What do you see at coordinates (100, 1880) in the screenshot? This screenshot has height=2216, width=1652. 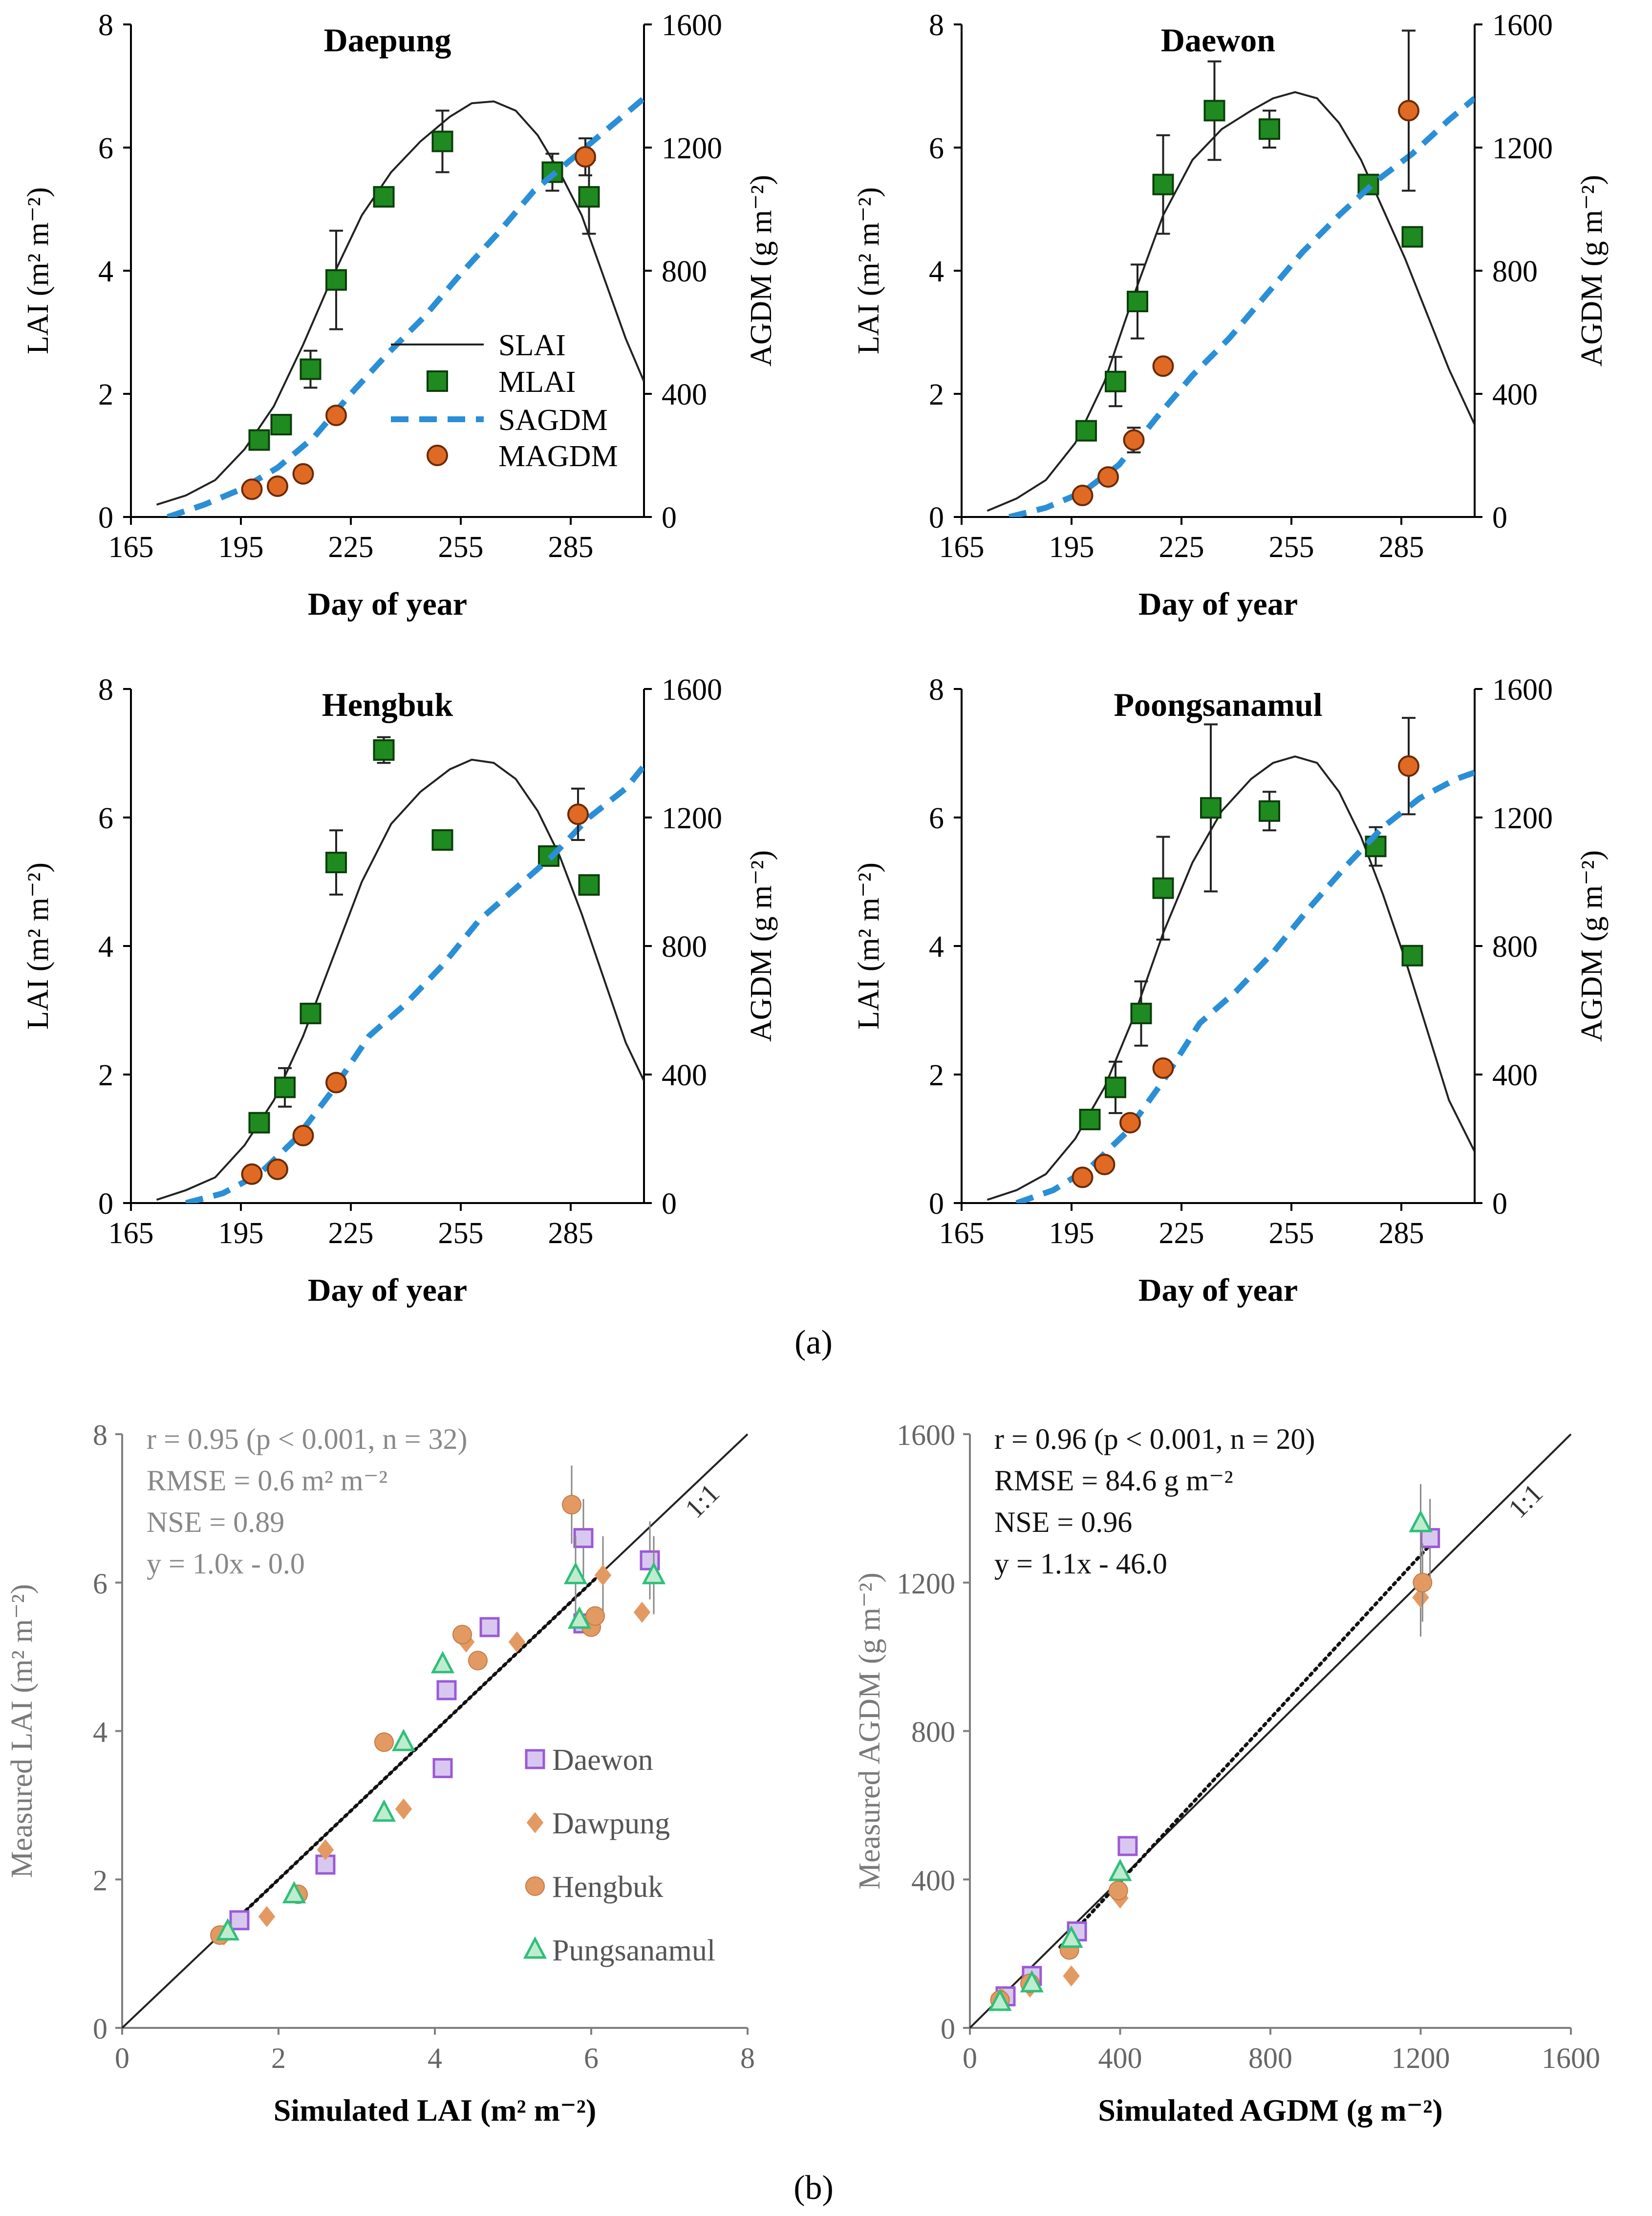 I see `y-tick-label-lai_scatter: 2` at bounding box center [100, 1880].